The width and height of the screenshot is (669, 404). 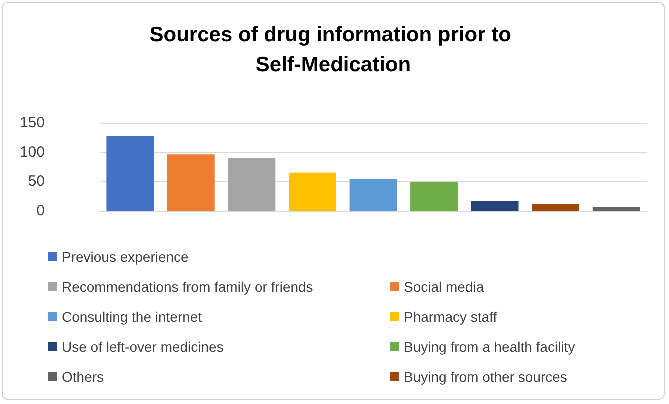 I want to click on legend-label: Consulting the internet, so click(x=132, y=317).